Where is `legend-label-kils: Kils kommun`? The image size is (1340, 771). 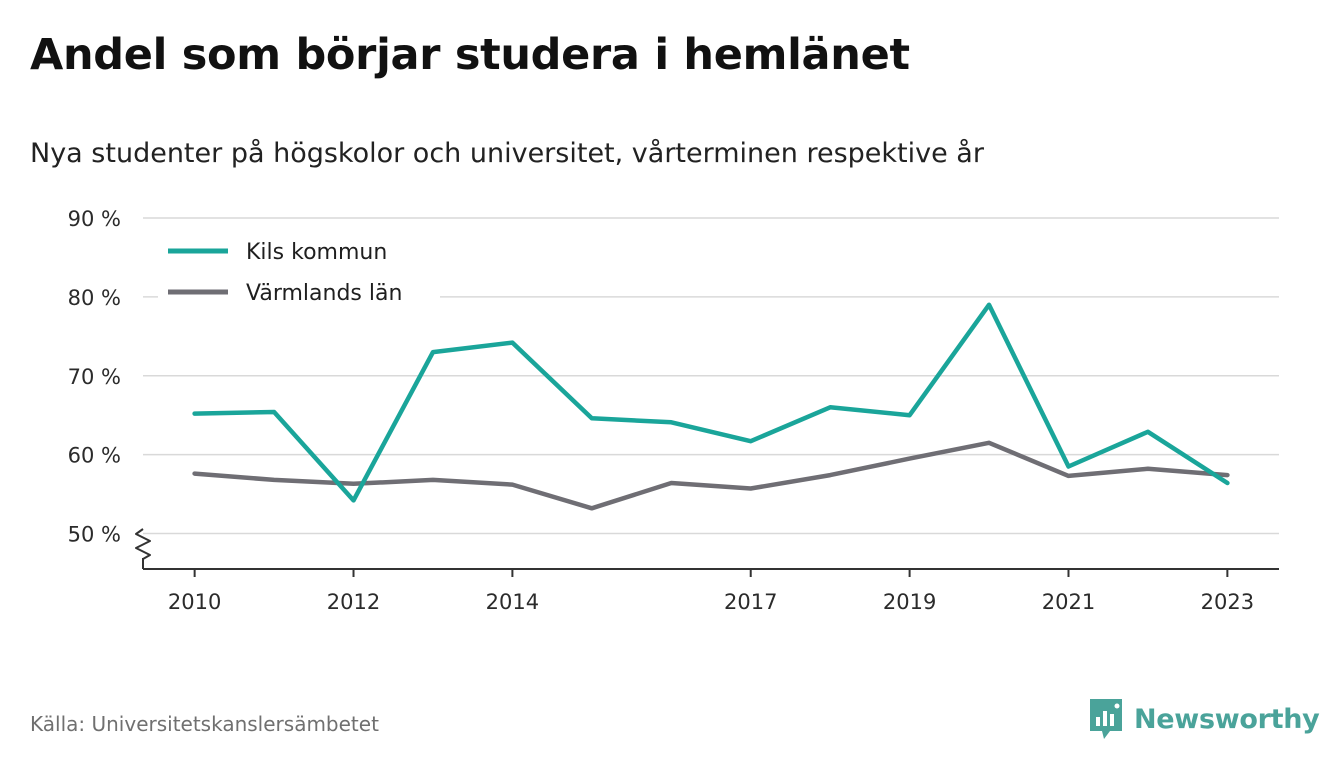
legend-label-kils: Kils kommun is located at coordinates (316, 252).